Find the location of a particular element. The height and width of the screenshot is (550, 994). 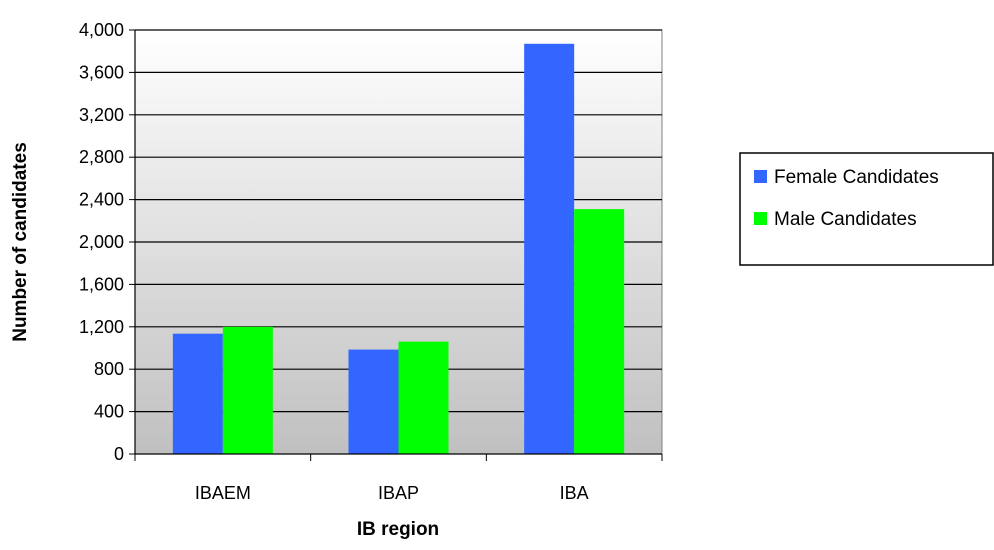

y-tick-label: 0 is located at coordinates (119, 454).